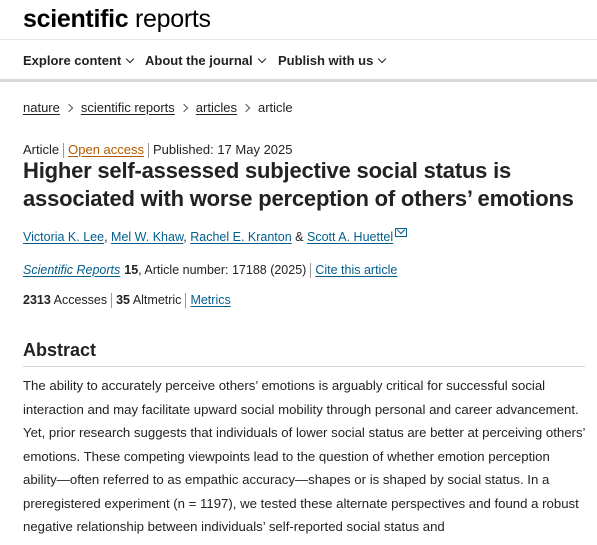 The height and width of the screenshot is (545, 597). Describe the element at coordinates (325, 60) in the screenshot. I see `nav-publish-with-us-label: Publish with us` at that location.